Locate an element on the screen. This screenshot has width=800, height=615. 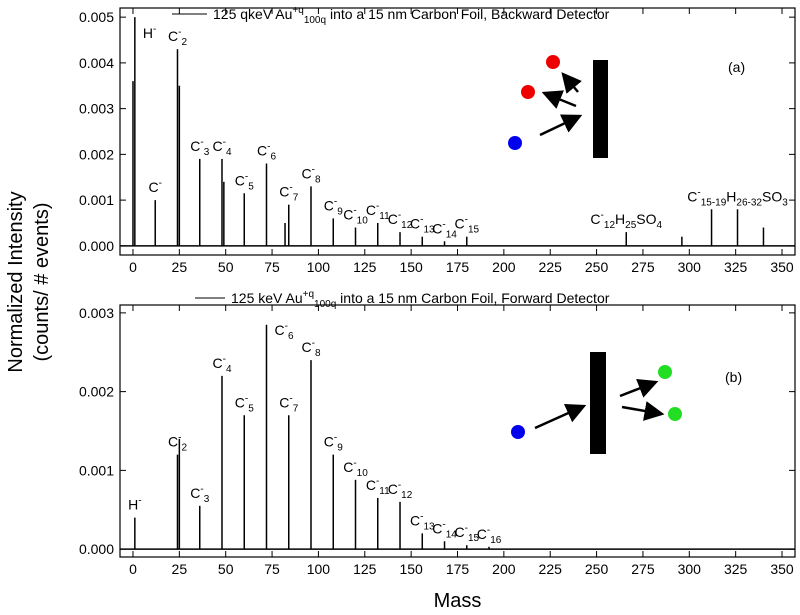
label-part: 125 keV Au is located at coordinates (267, 298).